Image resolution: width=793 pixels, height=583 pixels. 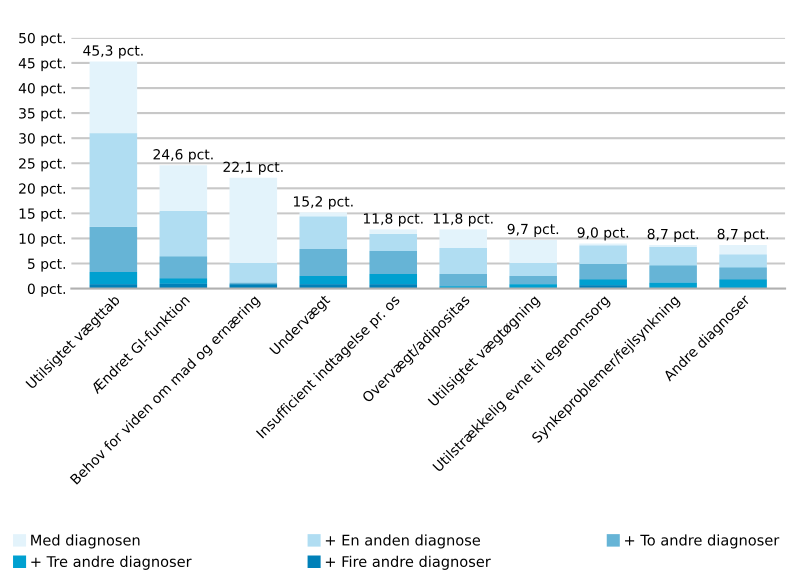 What do you see at coordinates (43, 240) in the screenshot?
I see `y-tick-label: 10 pct.` at bounding box center [43, 240].